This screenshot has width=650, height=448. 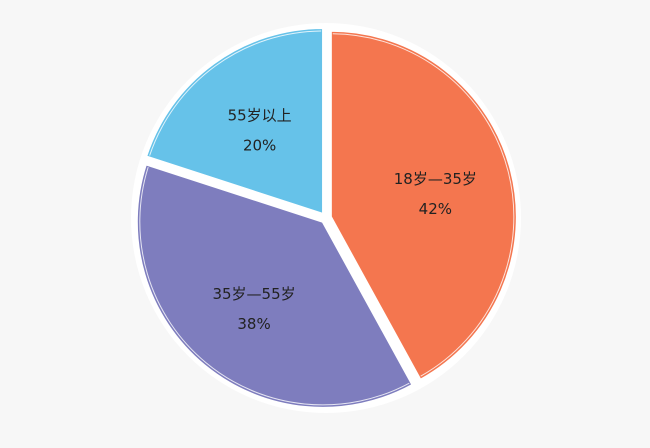 What do you see at coordinates (253, 294) in the screenshot?
I see `slice-label-2: 35岁—55岁` at bounding box center [253, 294].